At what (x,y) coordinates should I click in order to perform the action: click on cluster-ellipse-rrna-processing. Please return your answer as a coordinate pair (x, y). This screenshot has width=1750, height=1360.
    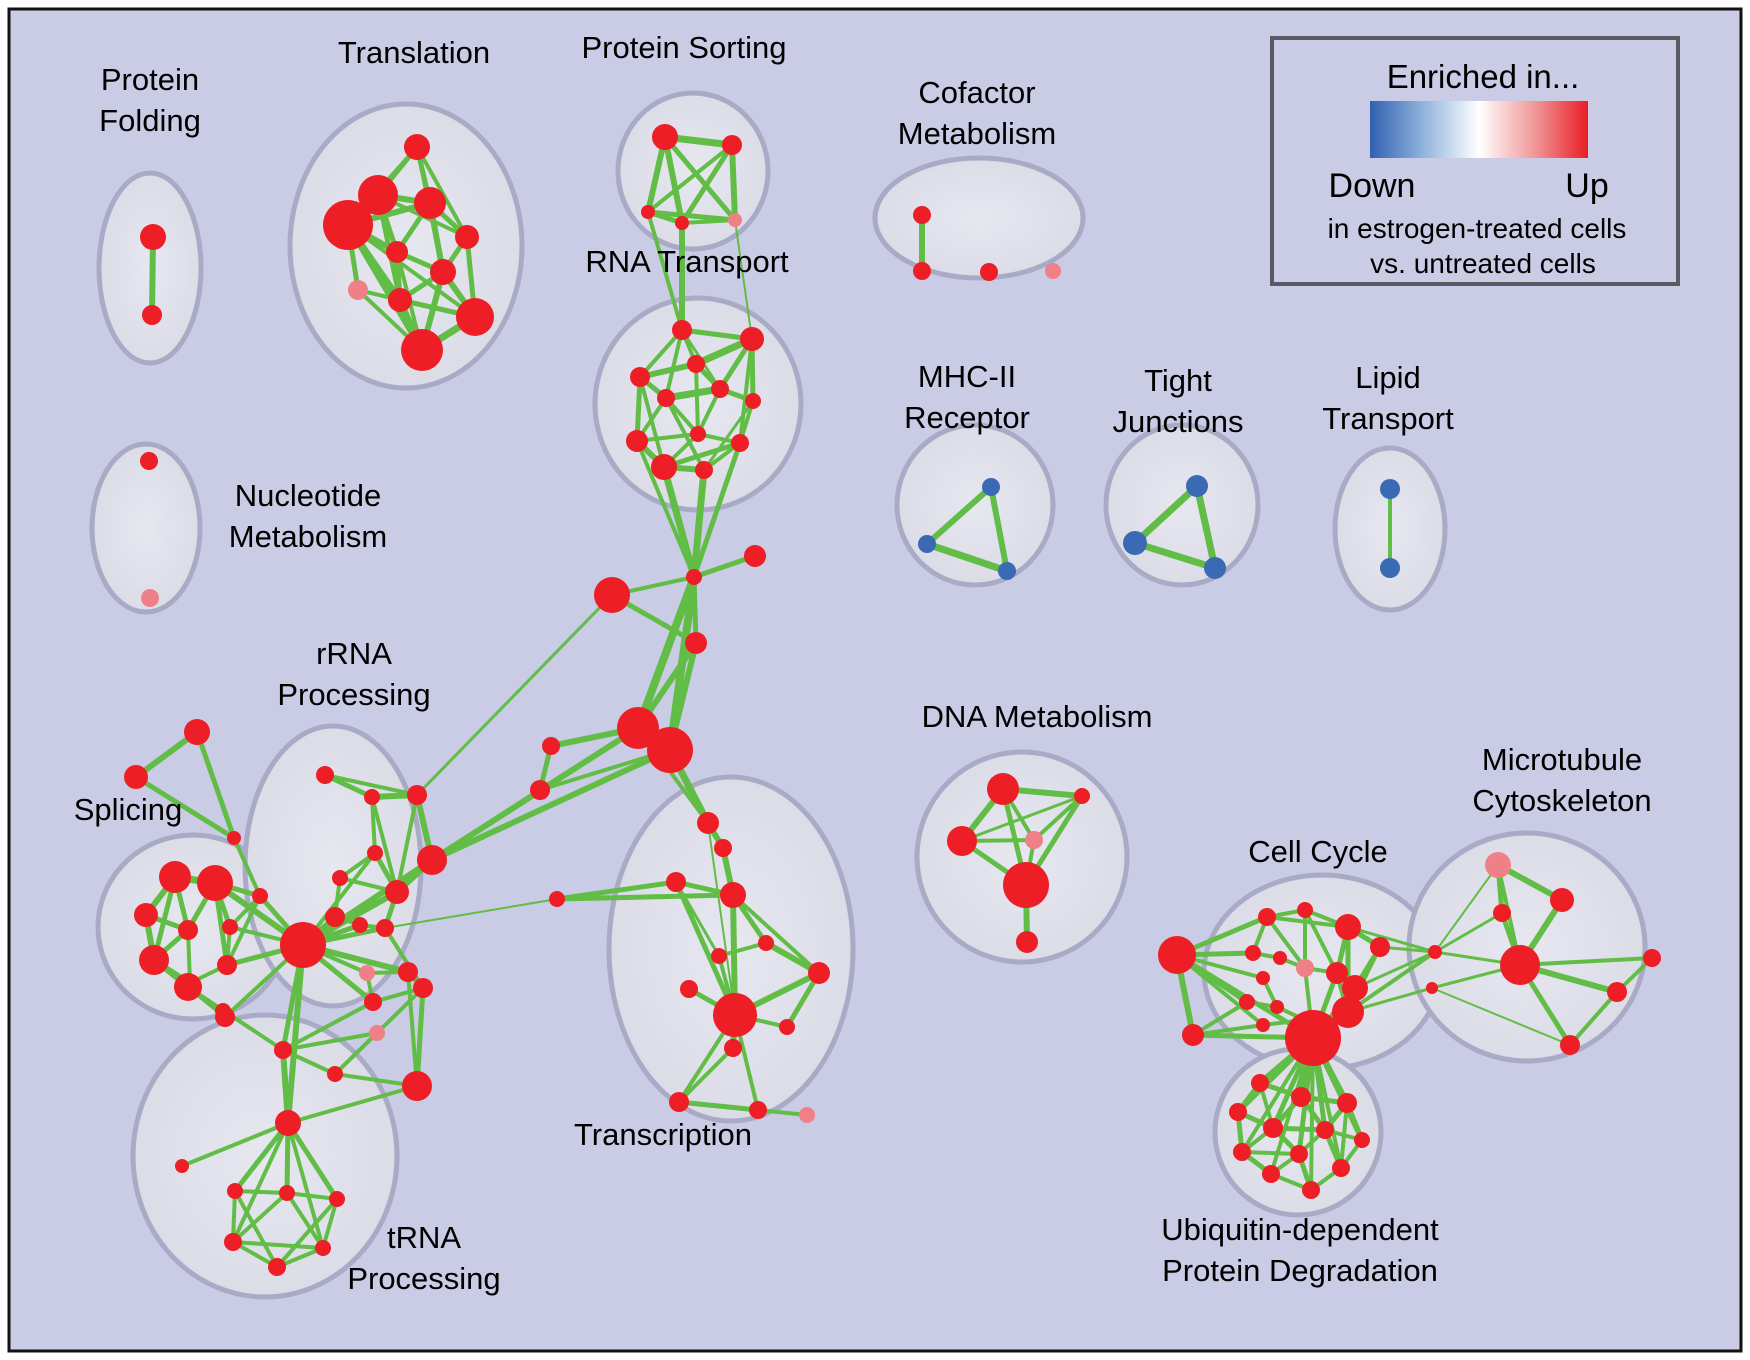
    Looking at the image, I should click on (333, 866).